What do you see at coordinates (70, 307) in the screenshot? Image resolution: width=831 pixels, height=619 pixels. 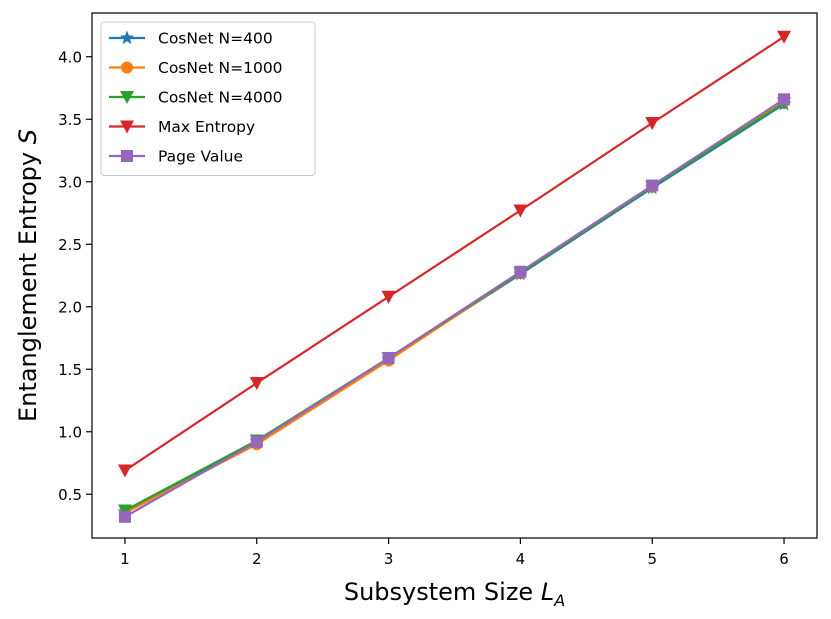 I see `y-tick-label: 2.0` at bounding box center [70, 307].